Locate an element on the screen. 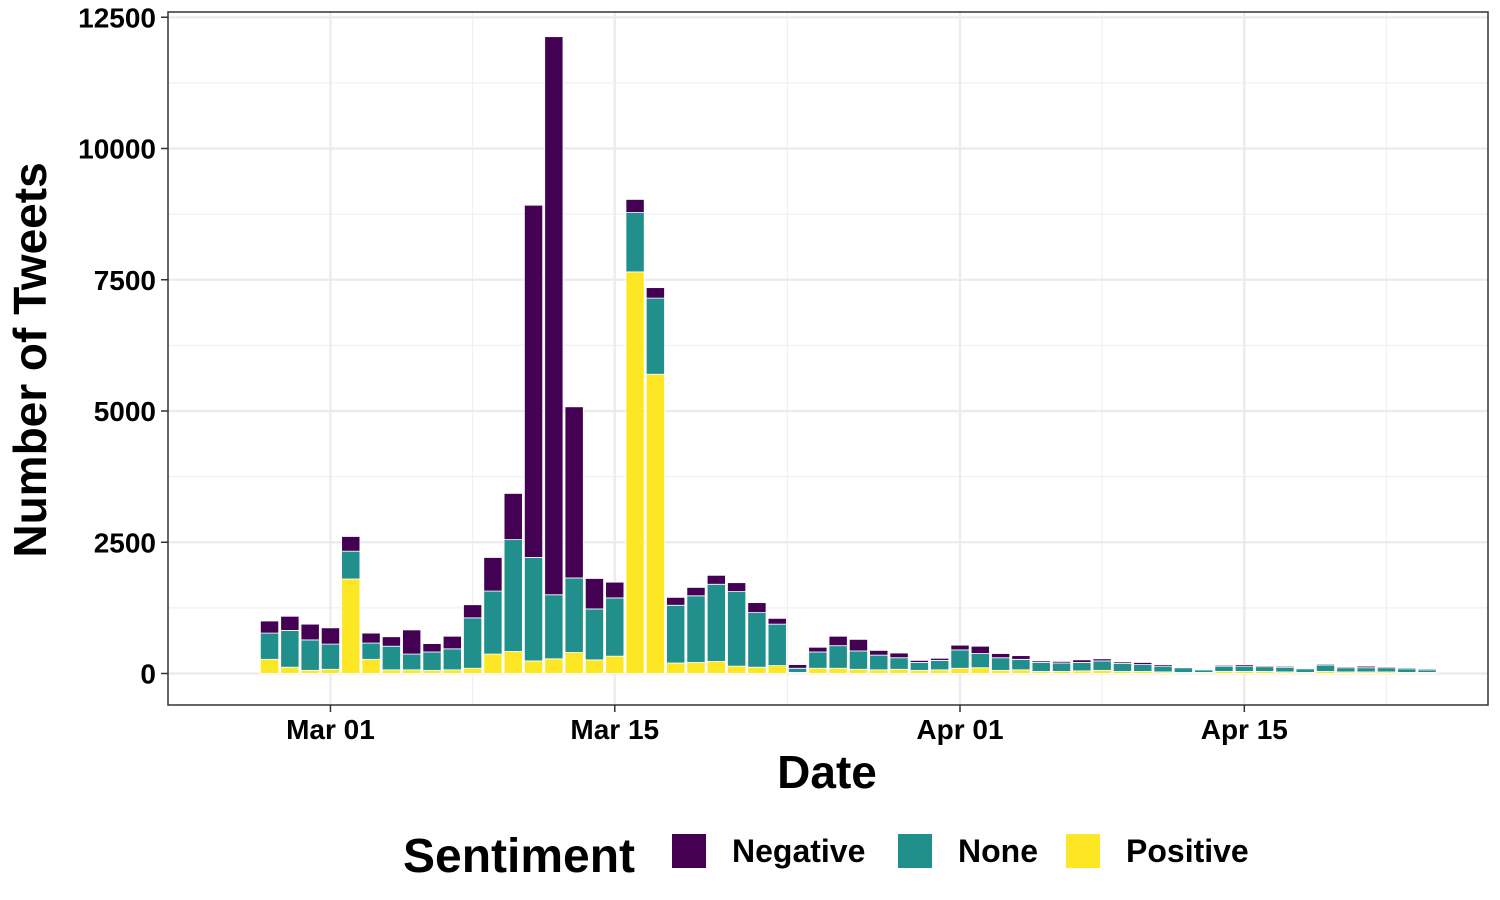  legend-swatch-negative is located at coordinates (689, 851).